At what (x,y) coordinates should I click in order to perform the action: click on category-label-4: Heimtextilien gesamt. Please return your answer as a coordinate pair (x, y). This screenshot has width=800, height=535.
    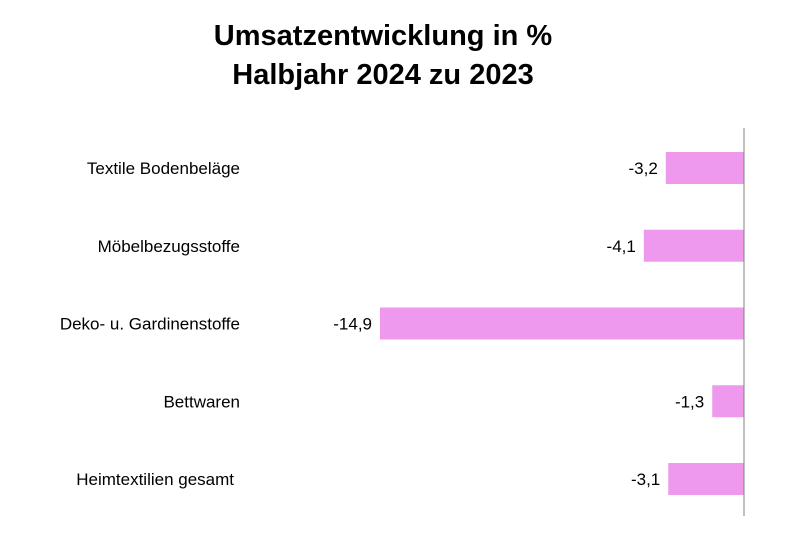
    Looking at the image, I should click on (155, 479).